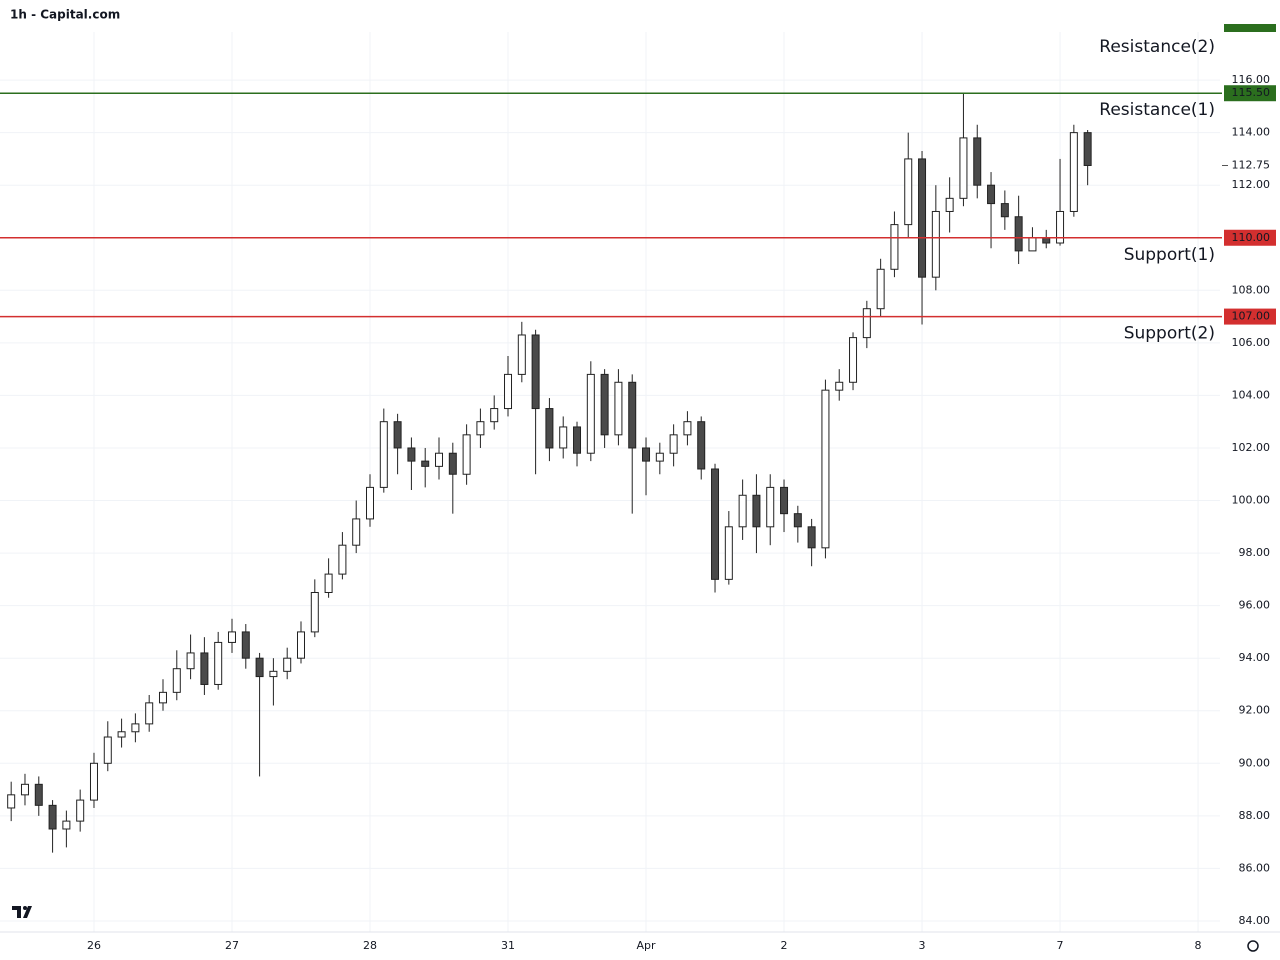  What do you see at coordinates (370, 945) in the screenshot?
I see `x-tick-label: 28` at bounding box center [370, 945].